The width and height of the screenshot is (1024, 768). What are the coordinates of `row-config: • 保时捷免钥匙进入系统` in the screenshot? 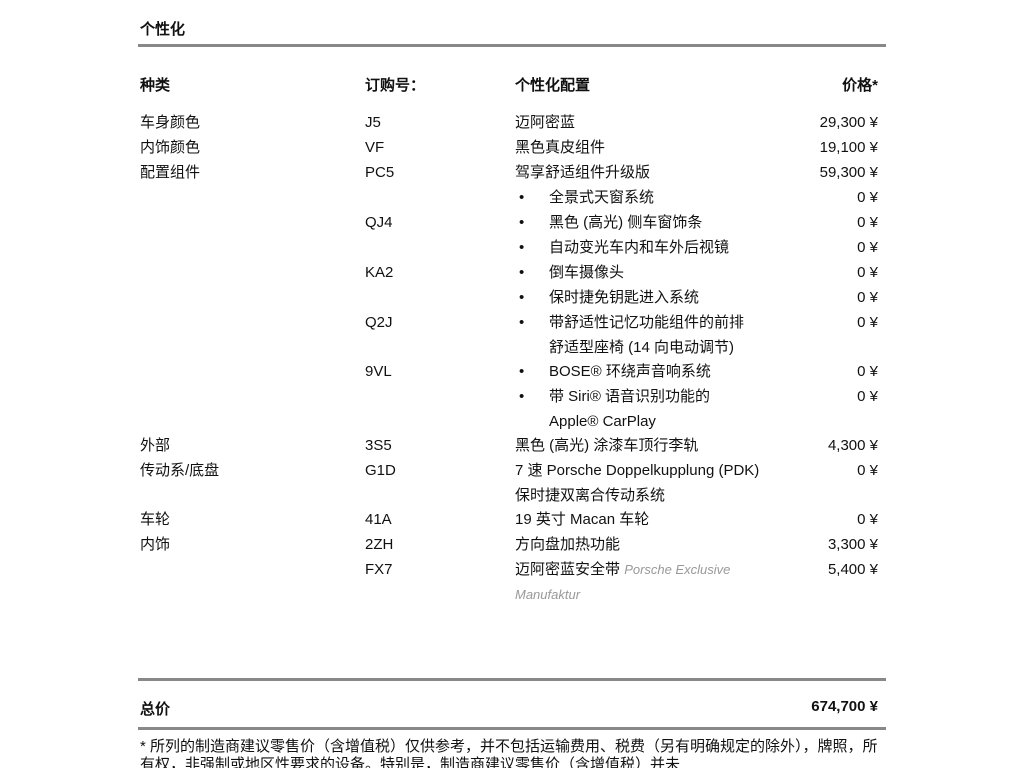 It's located at (638, 298).